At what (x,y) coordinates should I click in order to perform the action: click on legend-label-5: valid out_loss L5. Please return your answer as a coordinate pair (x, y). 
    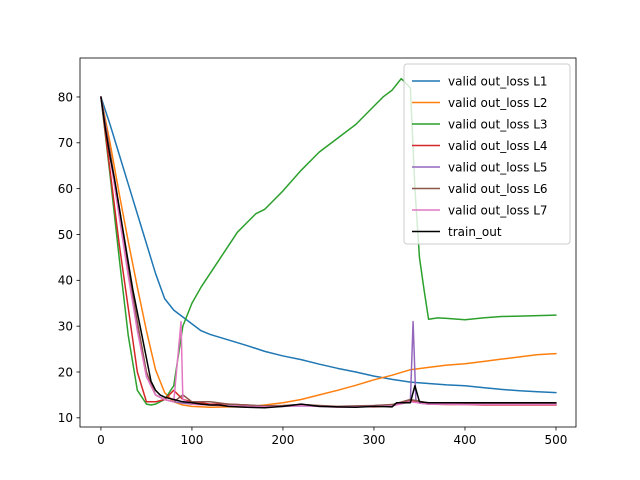
    Looking at the image, I should click on (498, 167).